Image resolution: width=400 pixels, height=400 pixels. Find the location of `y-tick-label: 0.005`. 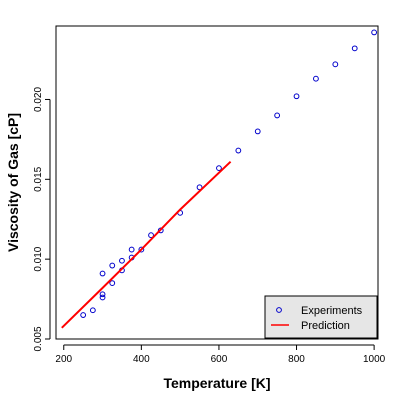

y-tick-label: 0.005 is located at coordinates (38, 338).